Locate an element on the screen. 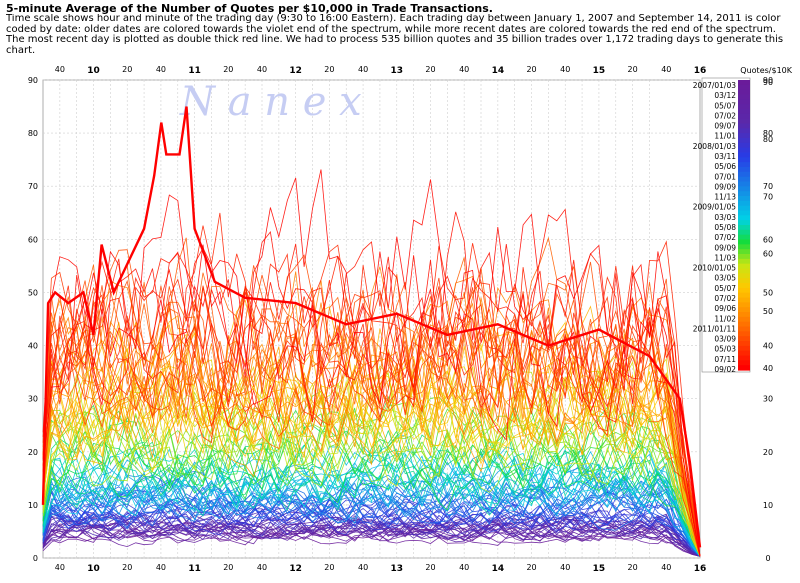  y-tick-right: 20 is located at coordinates (768, 452).